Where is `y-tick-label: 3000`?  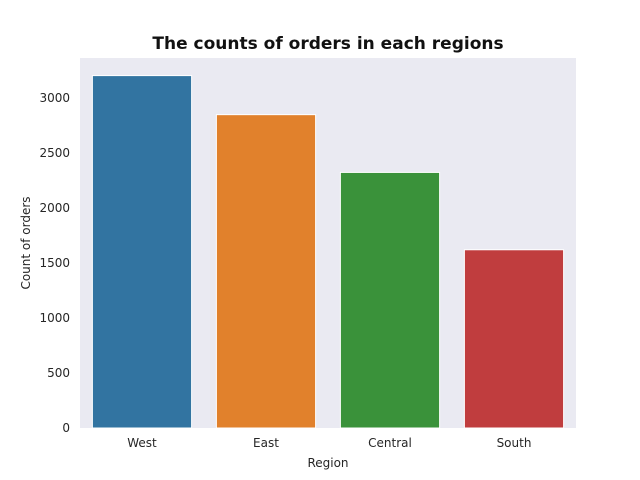 y-tick-label: 3000 is located at coordinates (54, 98).